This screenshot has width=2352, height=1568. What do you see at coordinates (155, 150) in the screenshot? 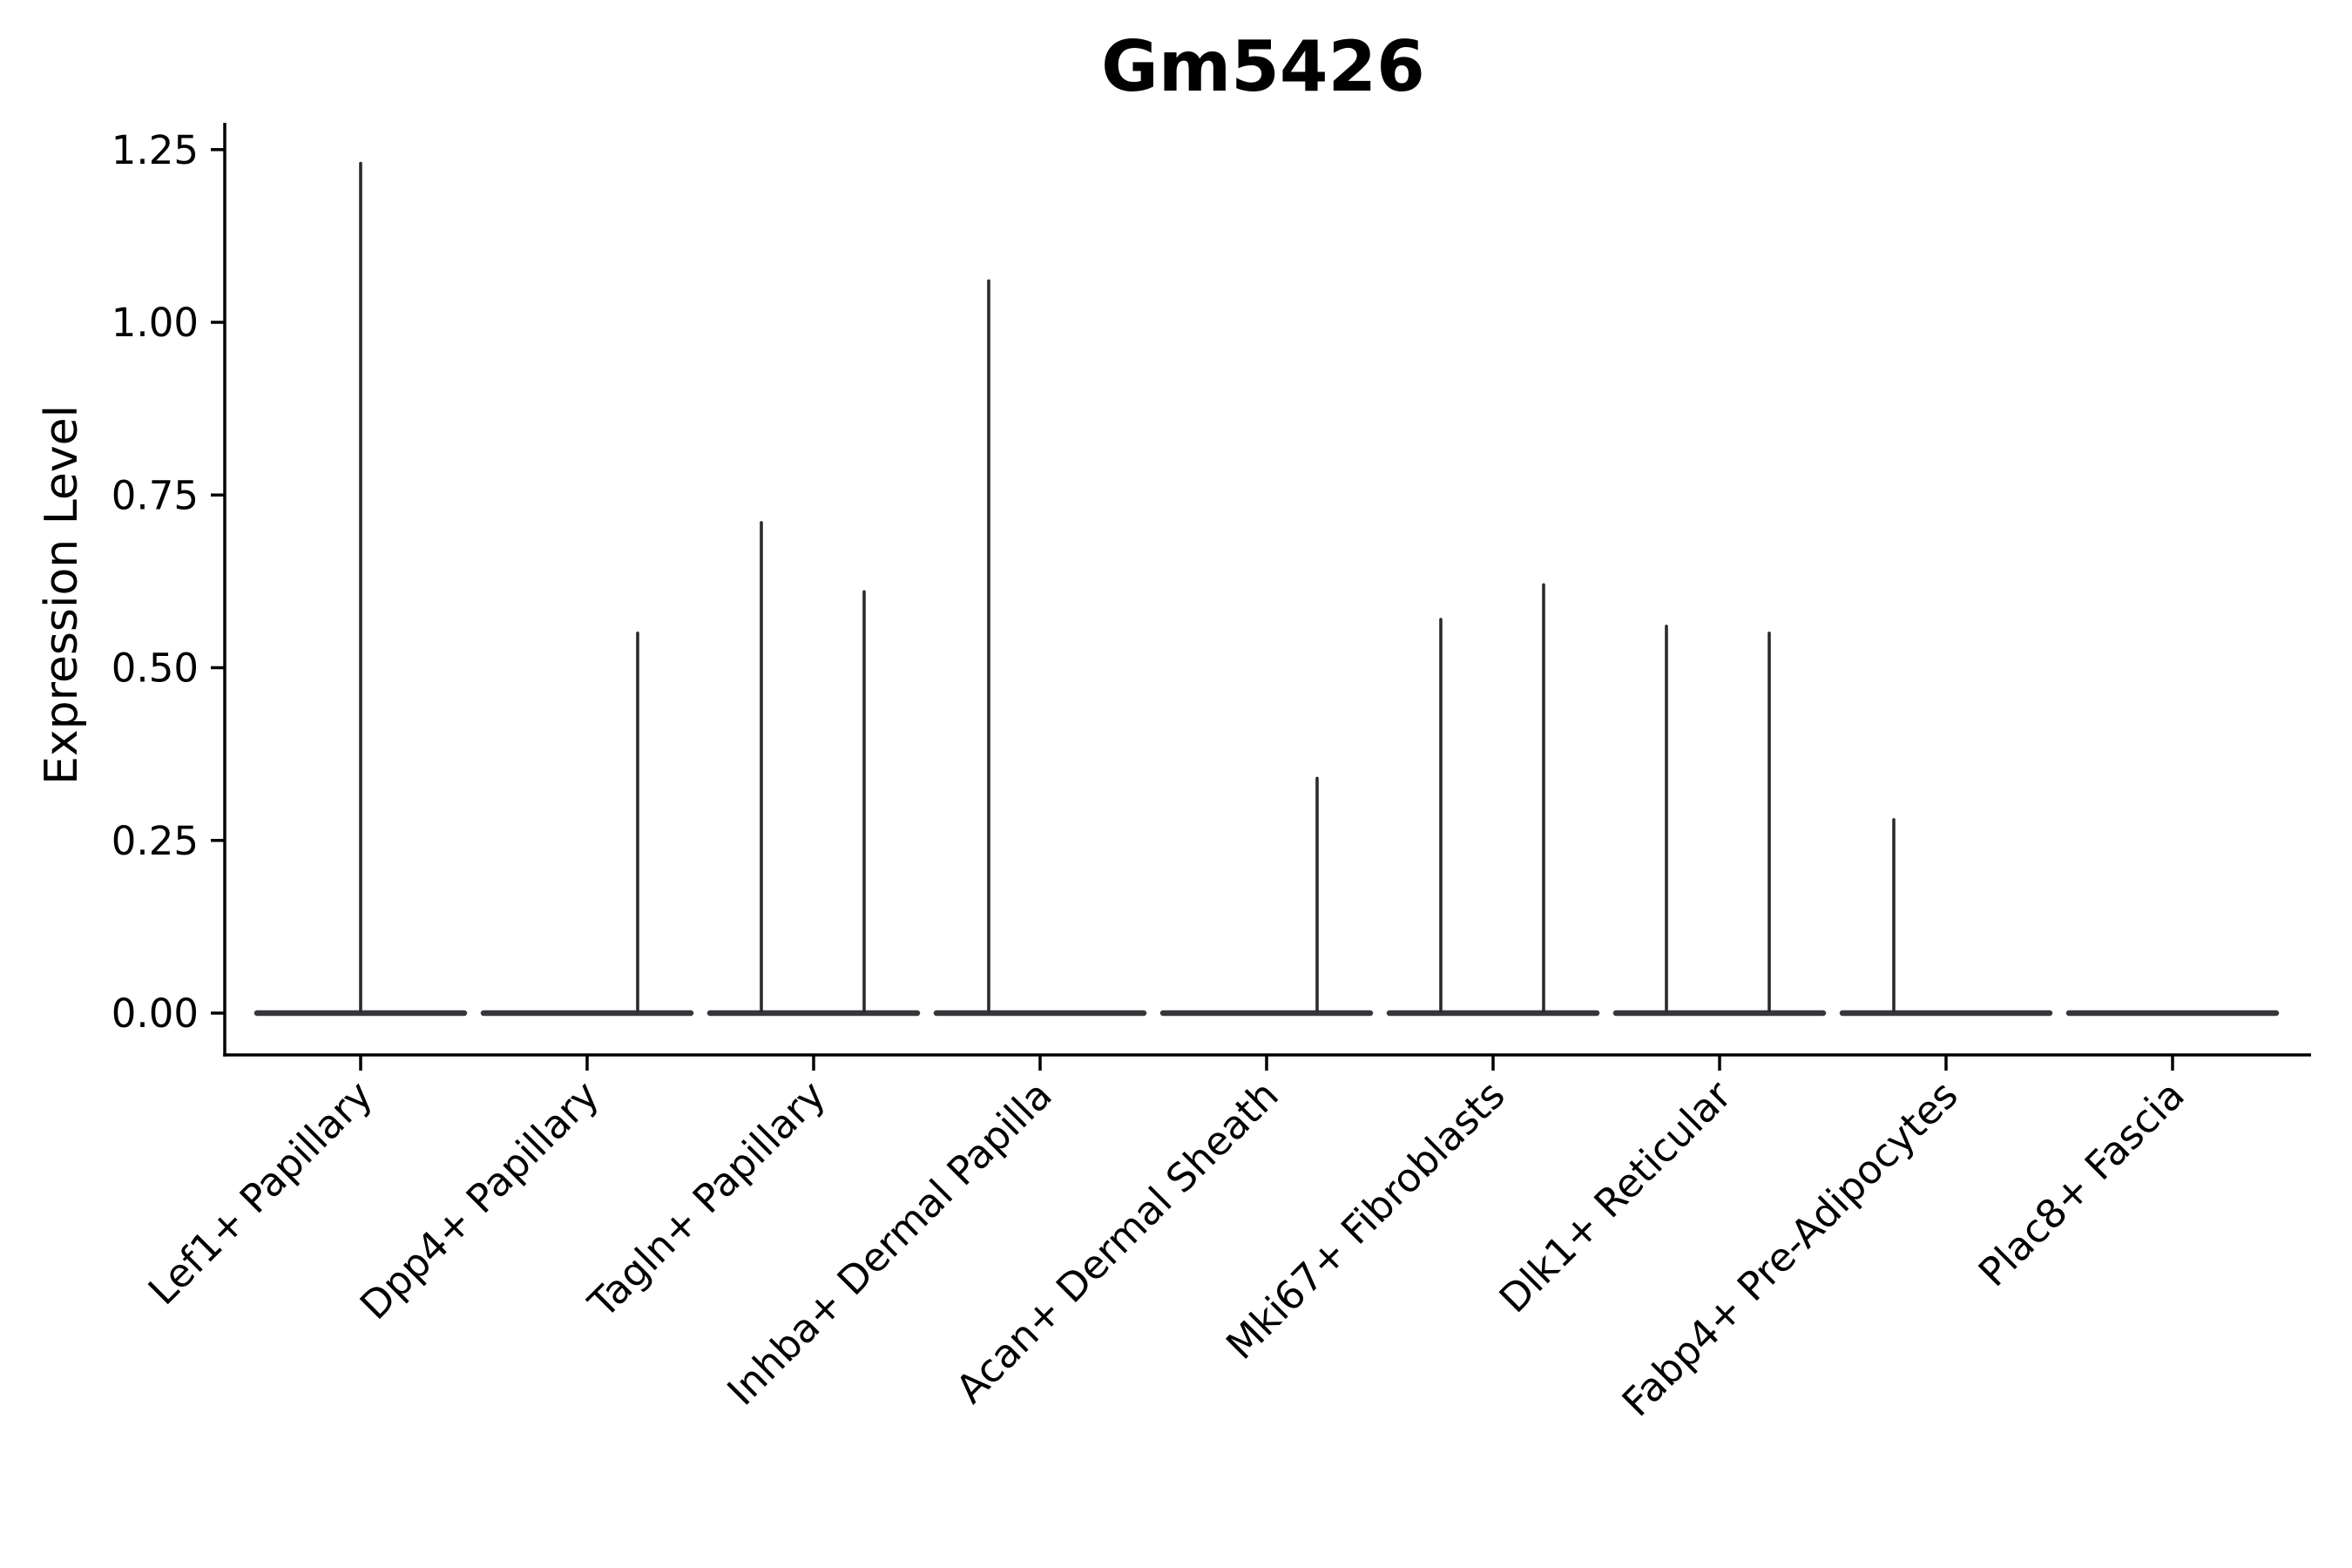
I see `y-tick-label: 1.25` at bounding box center [155, 150].